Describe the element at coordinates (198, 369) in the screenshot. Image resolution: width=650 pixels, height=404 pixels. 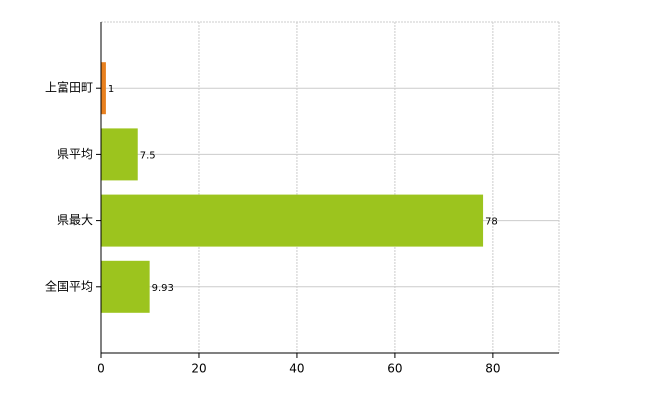
I see `x-tick-label: 20` at that location.